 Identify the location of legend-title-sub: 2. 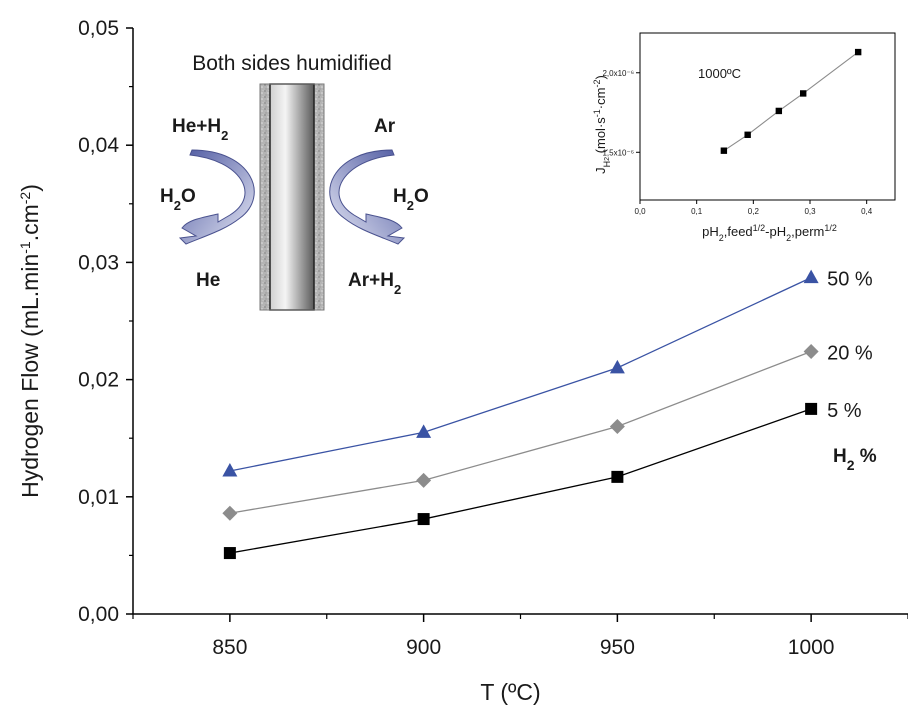
(851, 465).